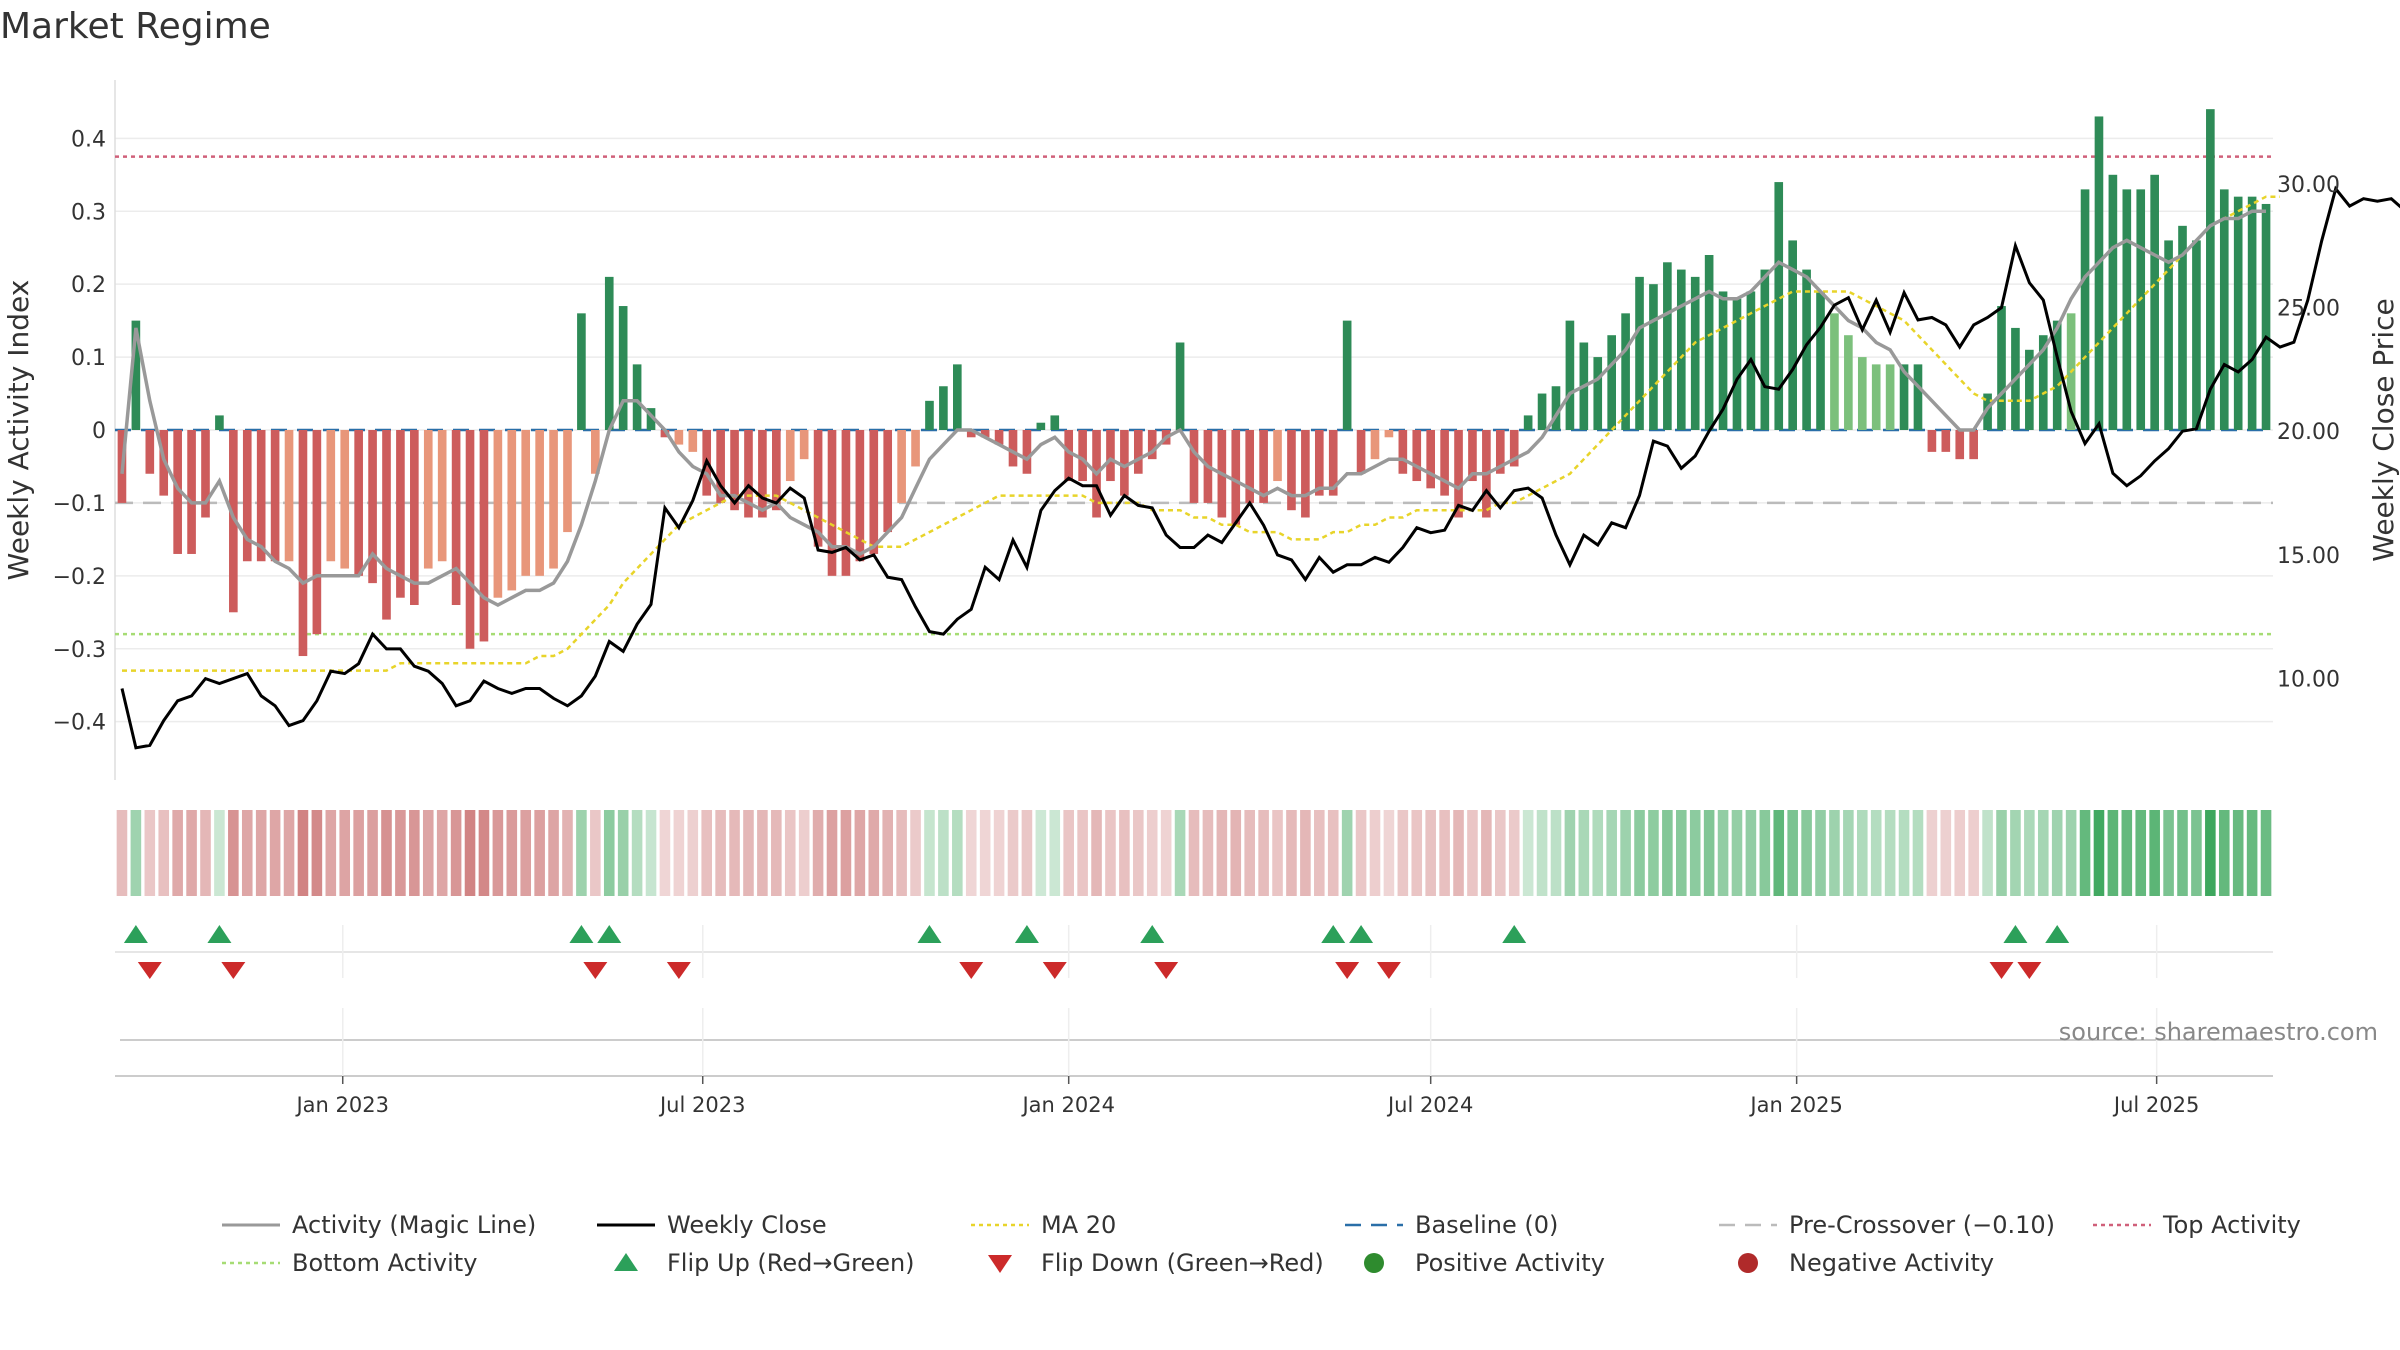 The width and height of the screenshot is (2400, 1350). What do you see at coordinates (2308, 432) in the screenshot?
I see `right-tick-label: 20.00` at bounding box center [2308, 432].